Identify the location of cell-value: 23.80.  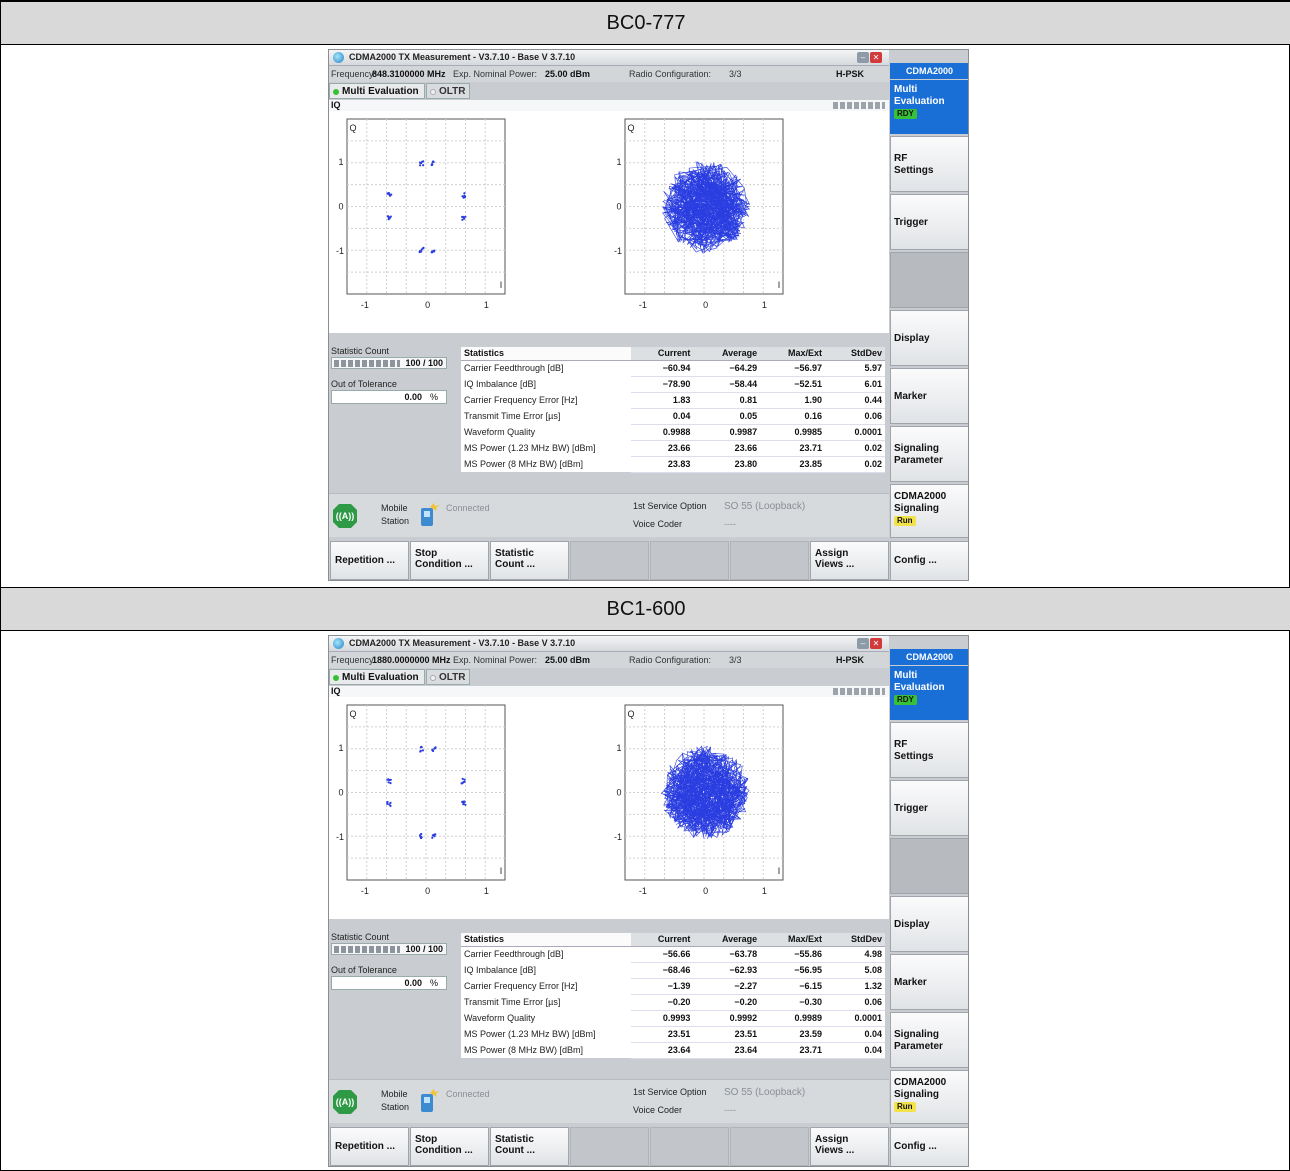
(727, 464).